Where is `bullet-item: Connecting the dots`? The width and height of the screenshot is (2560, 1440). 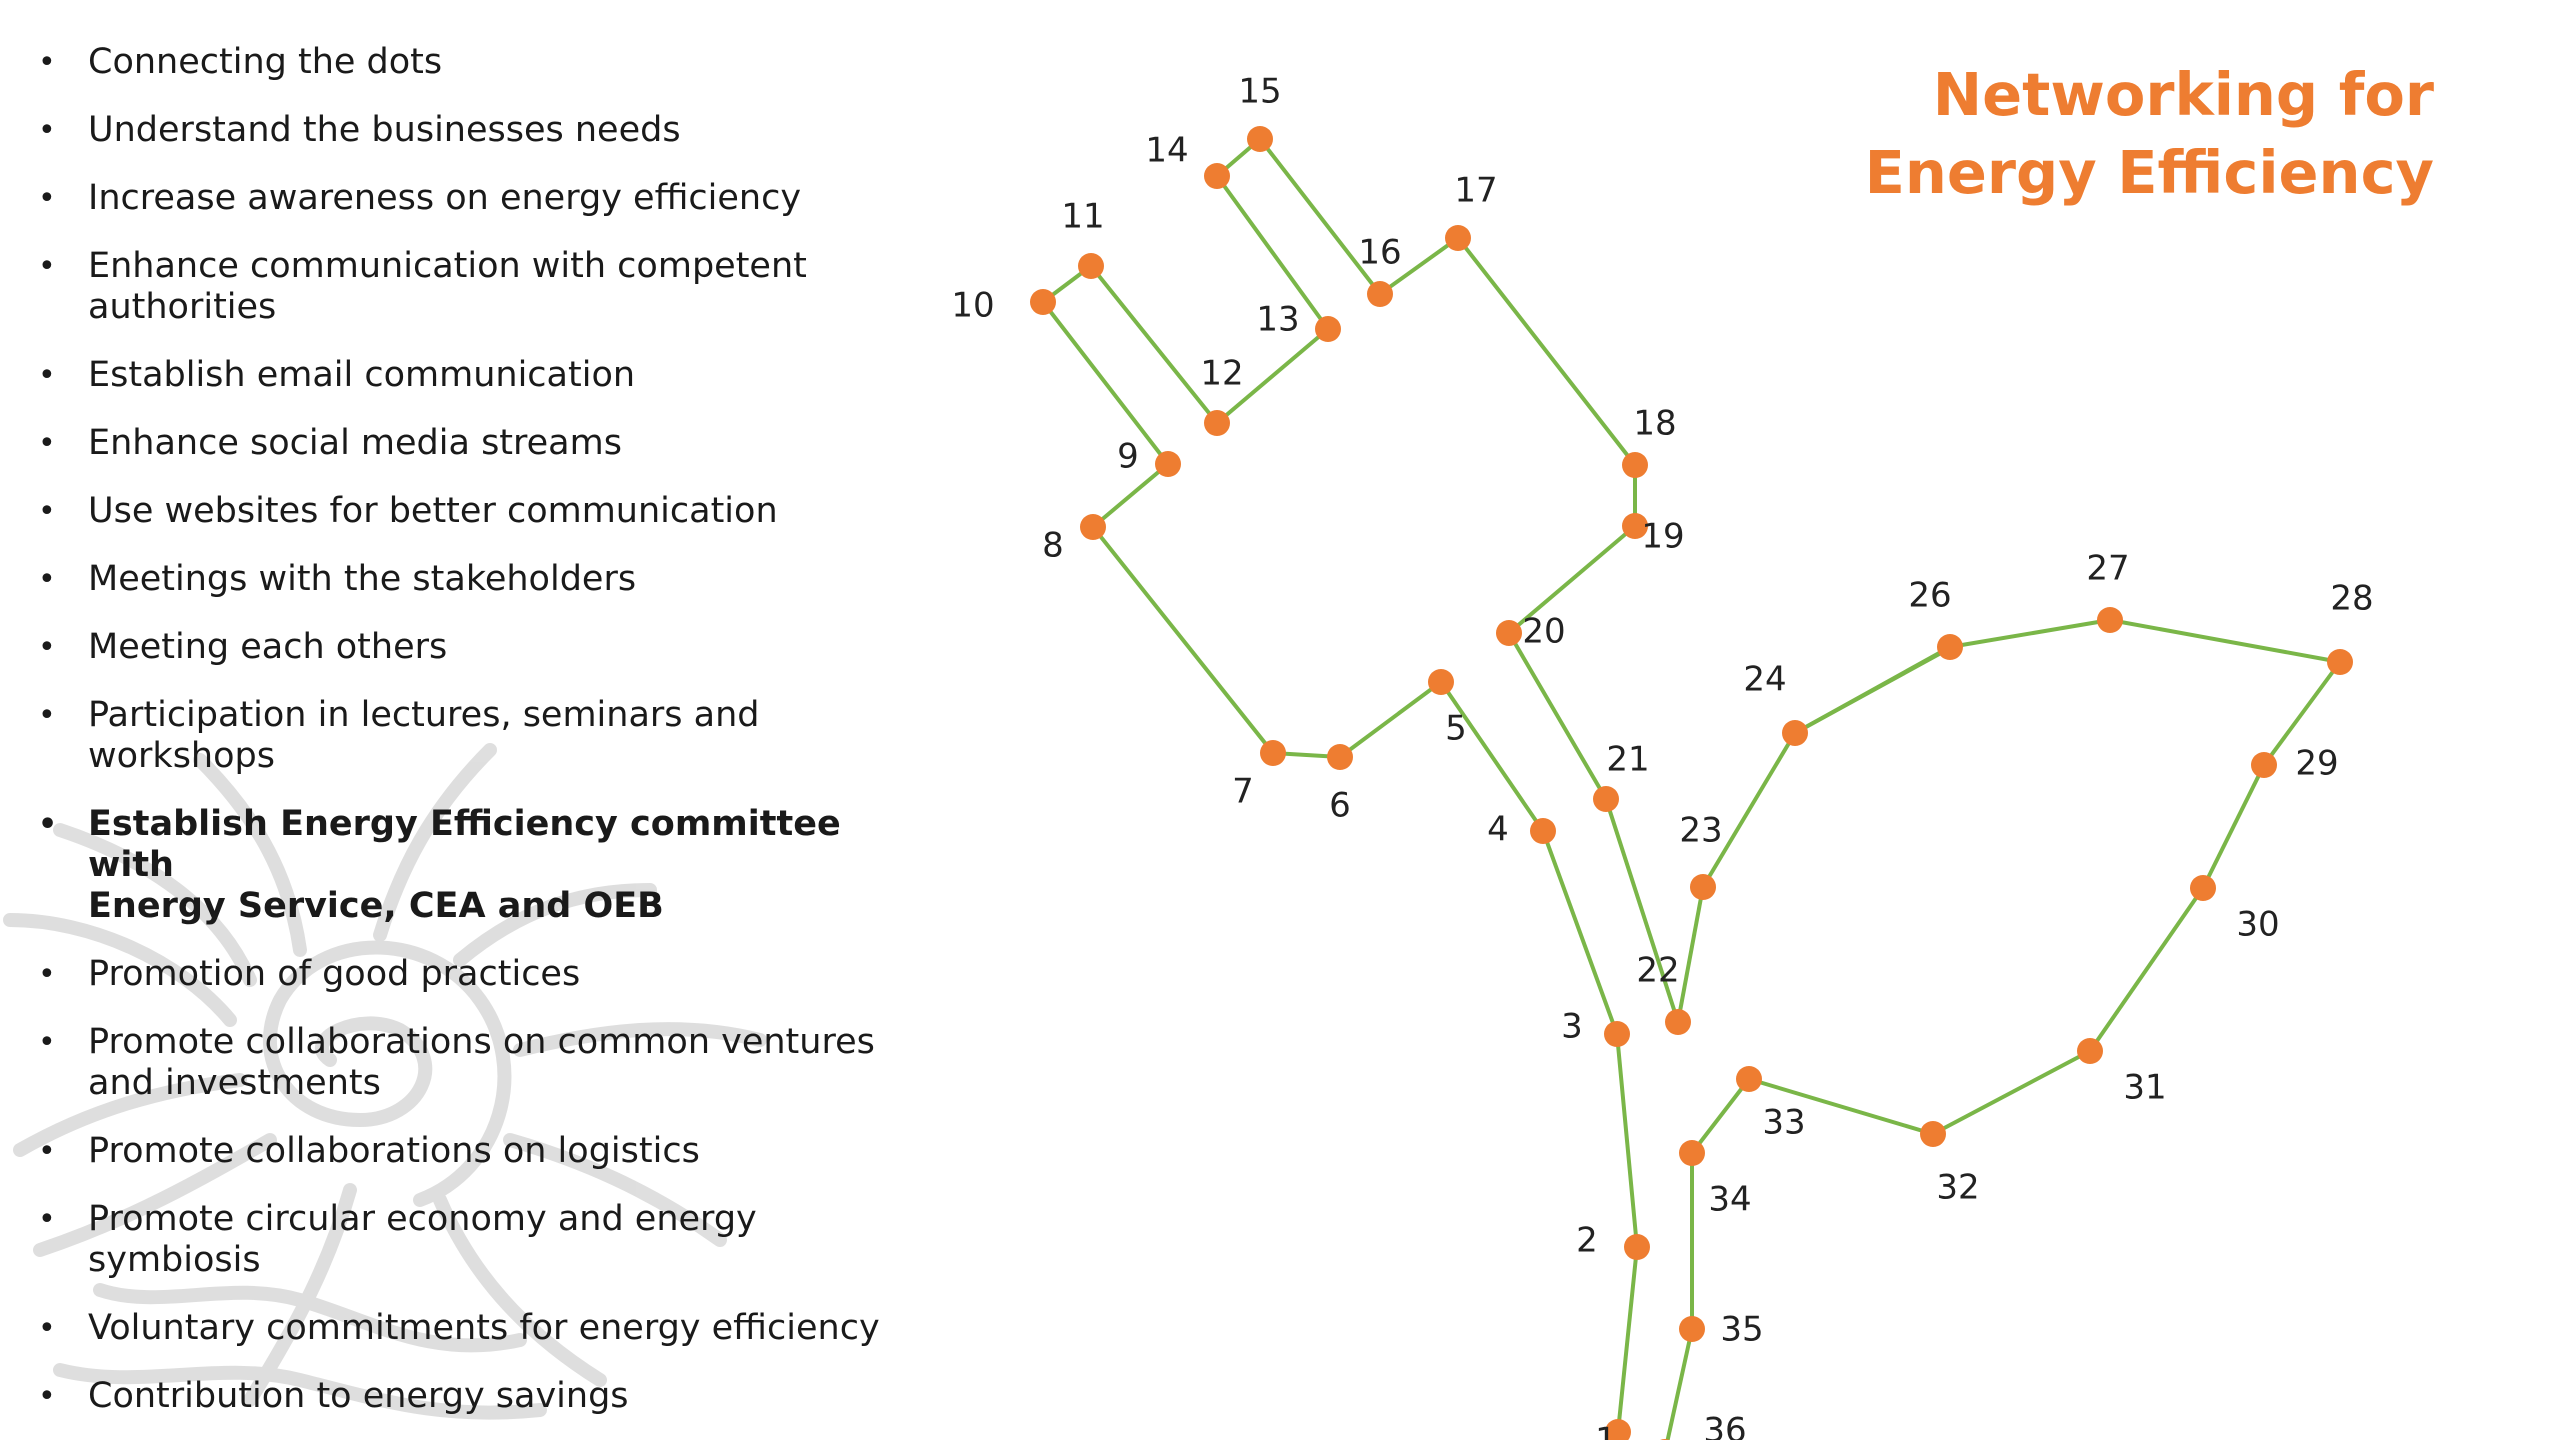
bullet-item: Connecting the dots is located at coordinates (480, 62).